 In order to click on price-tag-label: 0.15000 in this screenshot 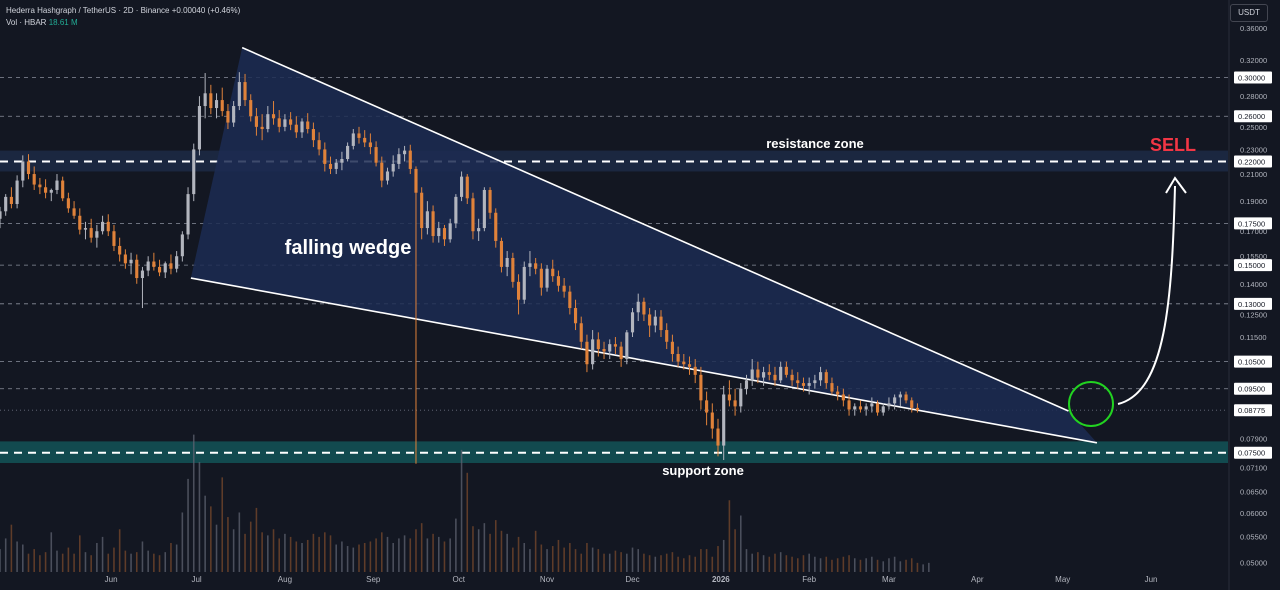, I will do `click(1251, 265)`.